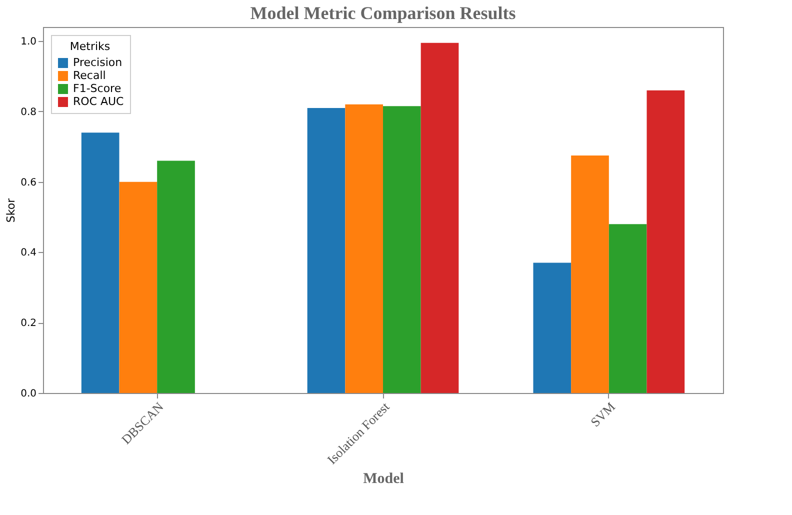 The width and height of the screenshot is (792, 515). I want to click on x-axis-title: Model, so click(383, 479).